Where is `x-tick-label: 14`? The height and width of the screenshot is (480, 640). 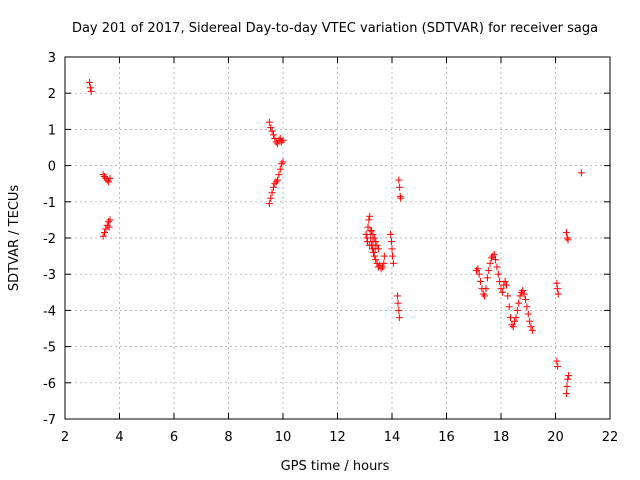 x-tick-label: 14 is located at coordinates (392, 437).